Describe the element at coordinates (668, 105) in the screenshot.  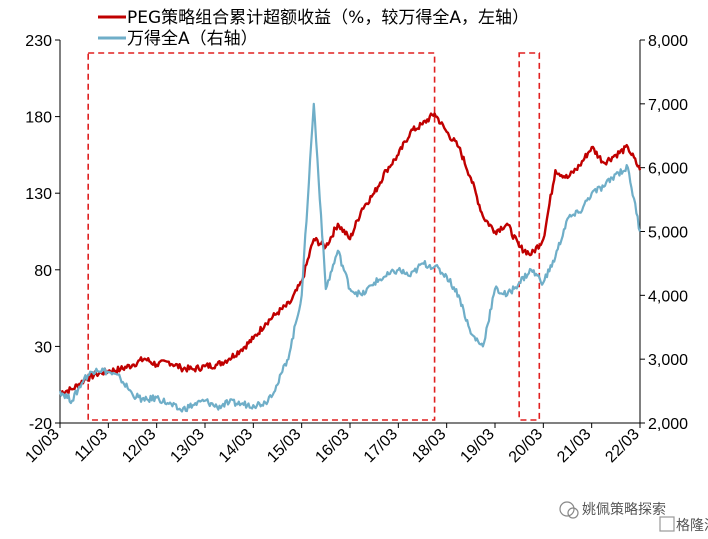
I see `right-tick-label: 7,000` at that location.